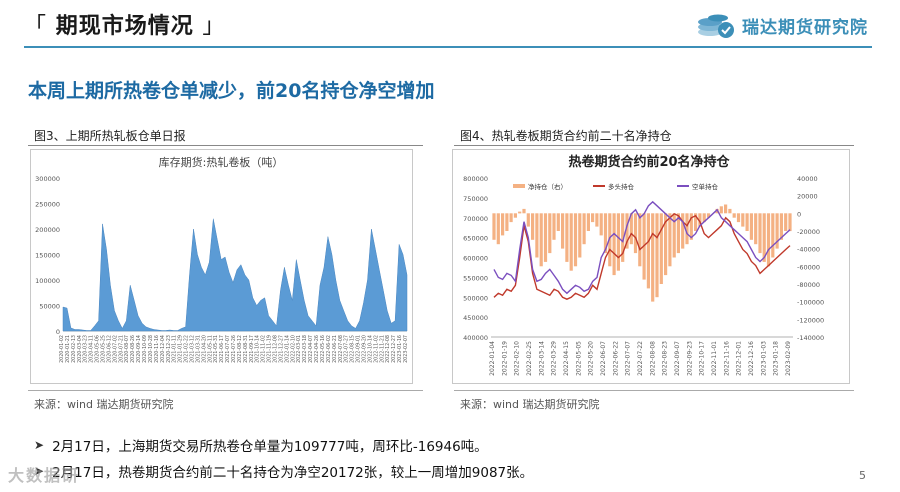 The height and width of the screenshot is (492, 900). What do you see at coordinates (47, 205) in the screenshot?
I see `y-tick-label: 250000` at bounding box center [47, 205].